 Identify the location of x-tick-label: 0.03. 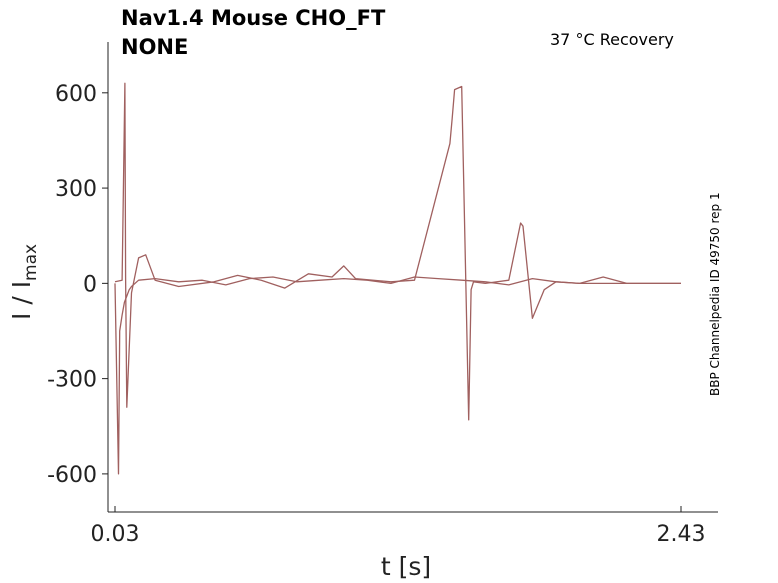
(115, 534).